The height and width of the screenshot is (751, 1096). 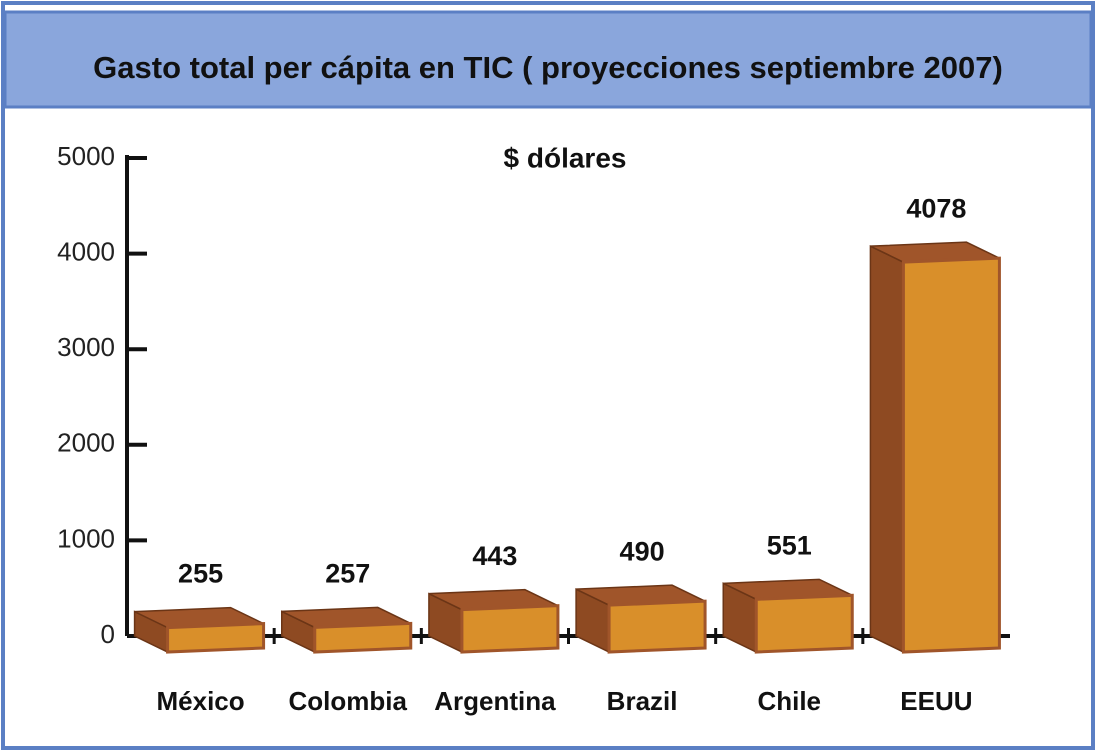 I want to click on value-label: 443, so click(x=494, y=556).